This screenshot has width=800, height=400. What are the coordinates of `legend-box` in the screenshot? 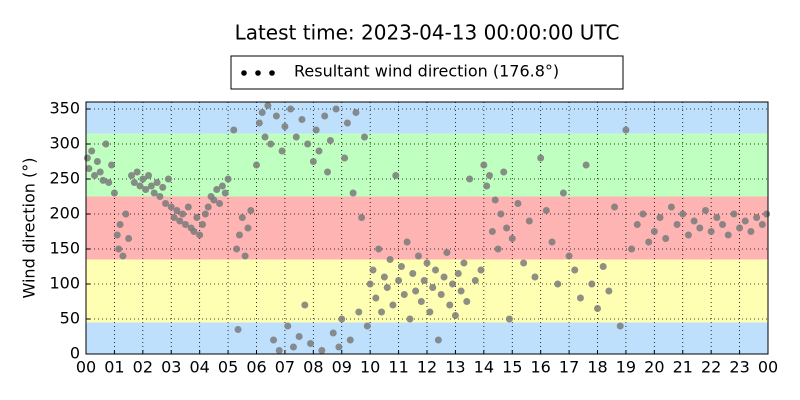 It's located at (427, 72).